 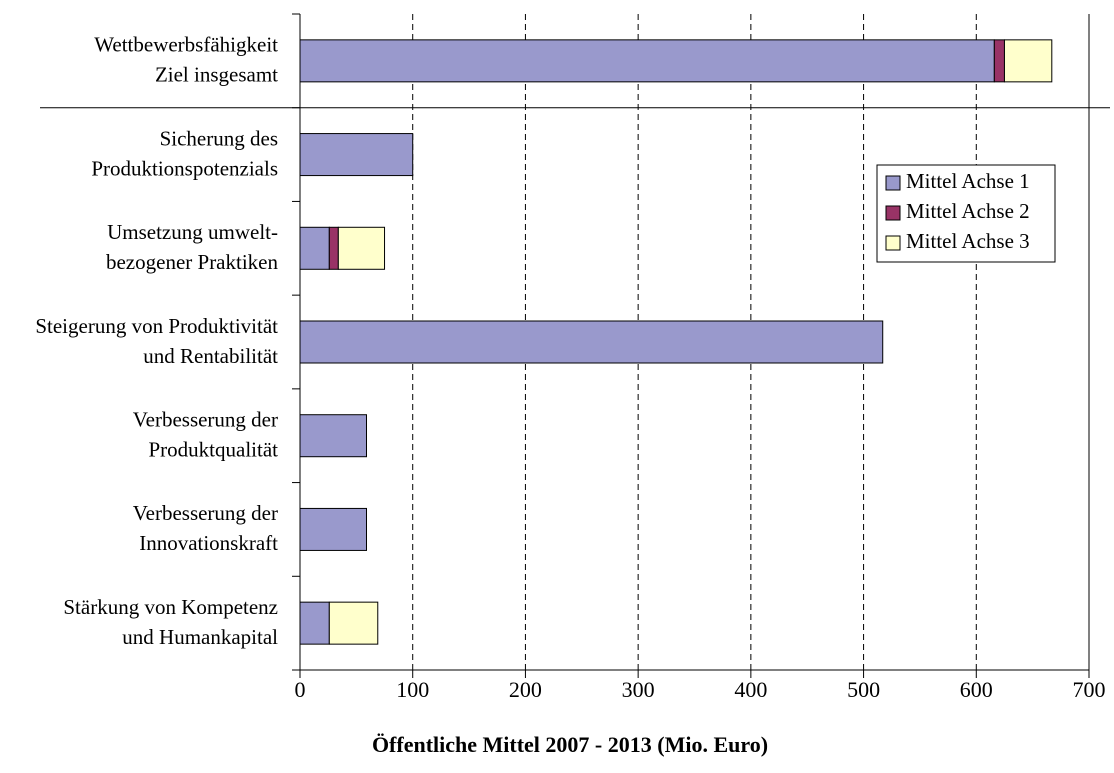 I want to click on y-tick-label: Steigerung von Produktivität, so click(x=156, y=326).